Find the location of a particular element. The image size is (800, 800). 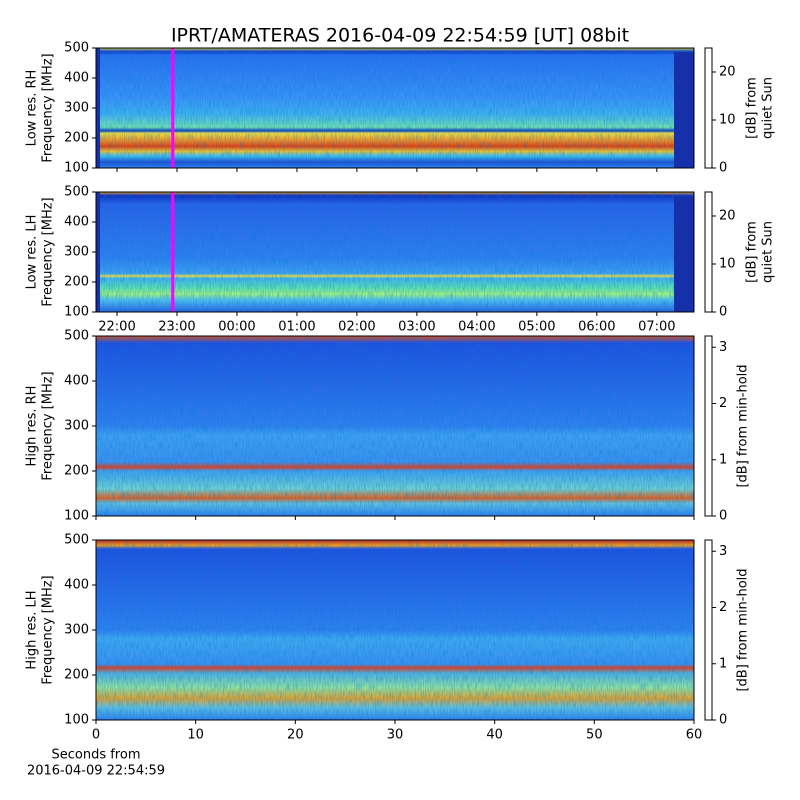

x-tick-label: 22:00 is located at coordinates (116, 327).